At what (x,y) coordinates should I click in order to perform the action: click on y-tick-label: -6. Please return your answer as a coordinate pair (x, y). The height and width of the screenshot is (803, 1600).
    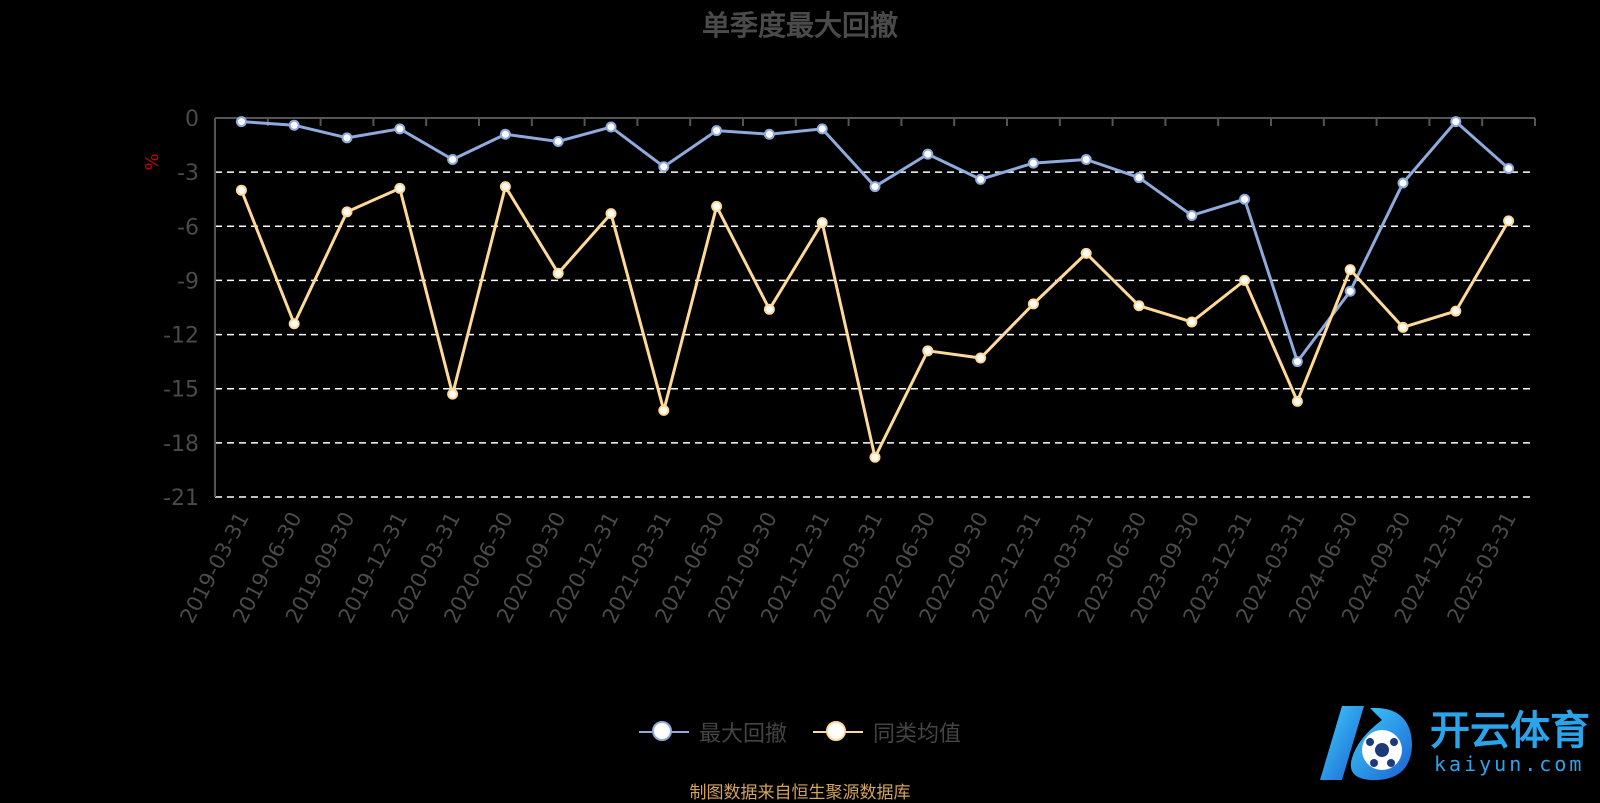
    Looking at the image, I should click on (188, 227).